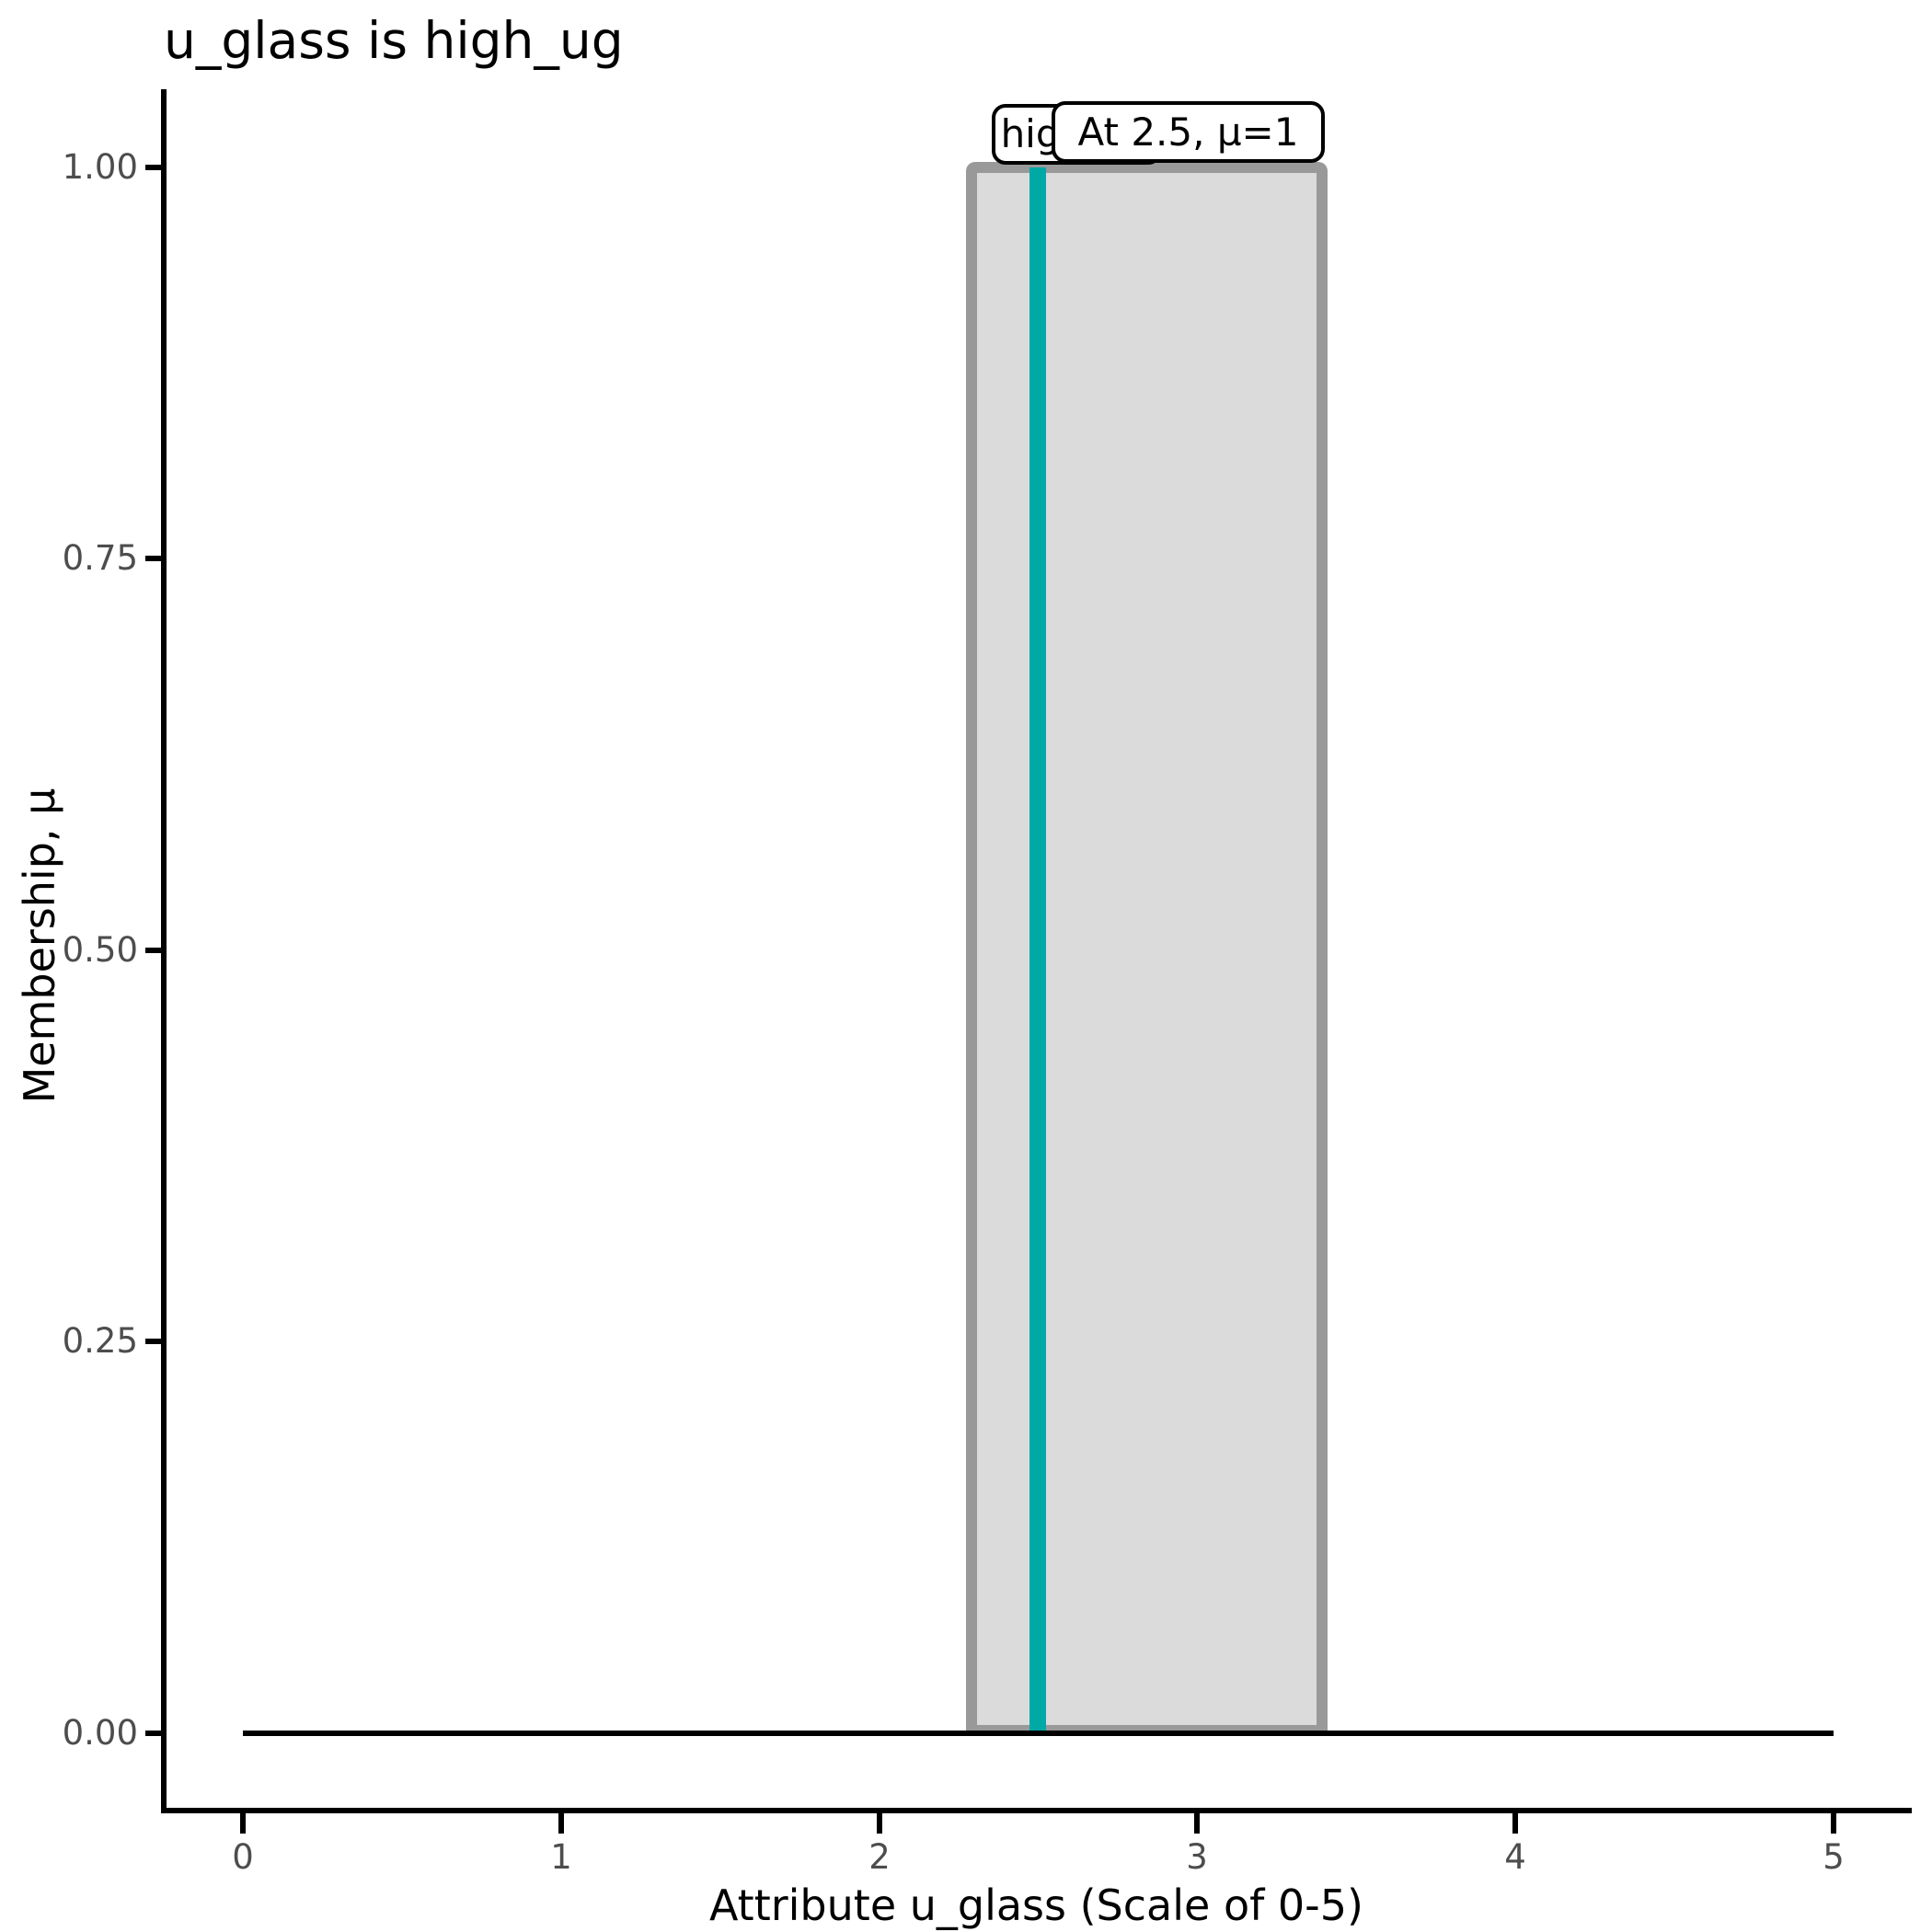 The width and height of the screenshot is (1932, 1932). Describe the element at coordinates (1036, 1810) in the screenshot. I see `x-axis-spine` at that location.